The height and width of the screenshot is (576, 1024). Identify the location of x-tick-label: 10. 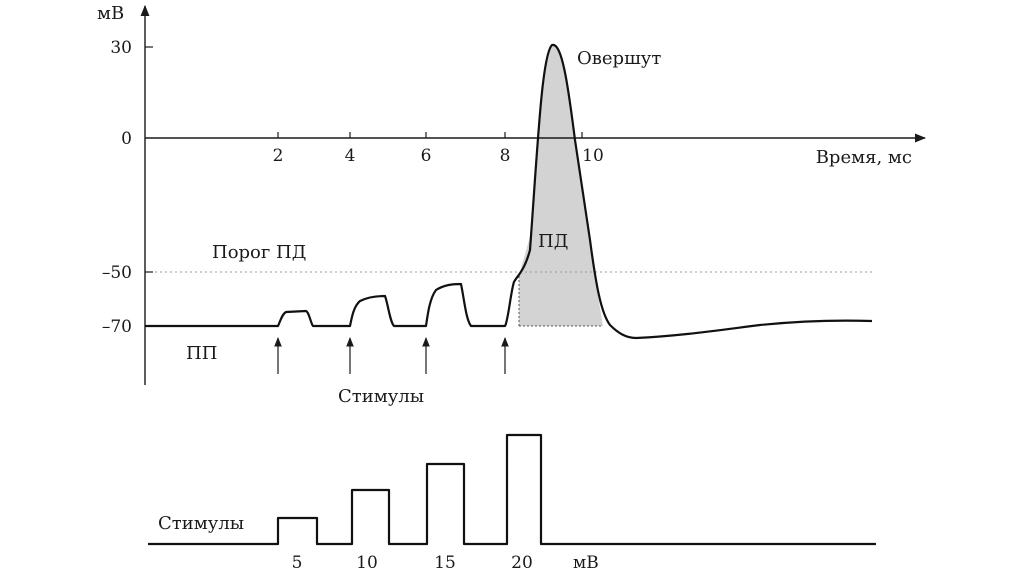
(593, 156).